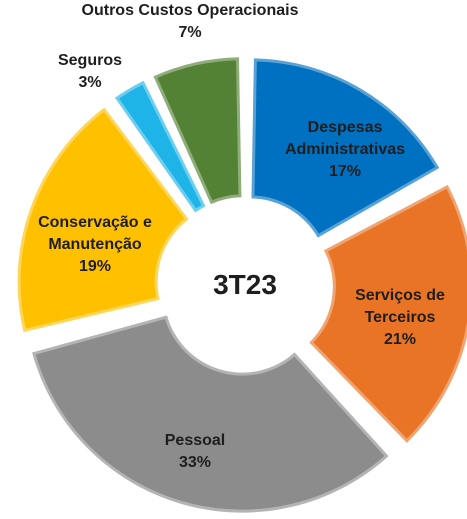  I want to click on segment-label: Seguros 3%, so click(90, 72).